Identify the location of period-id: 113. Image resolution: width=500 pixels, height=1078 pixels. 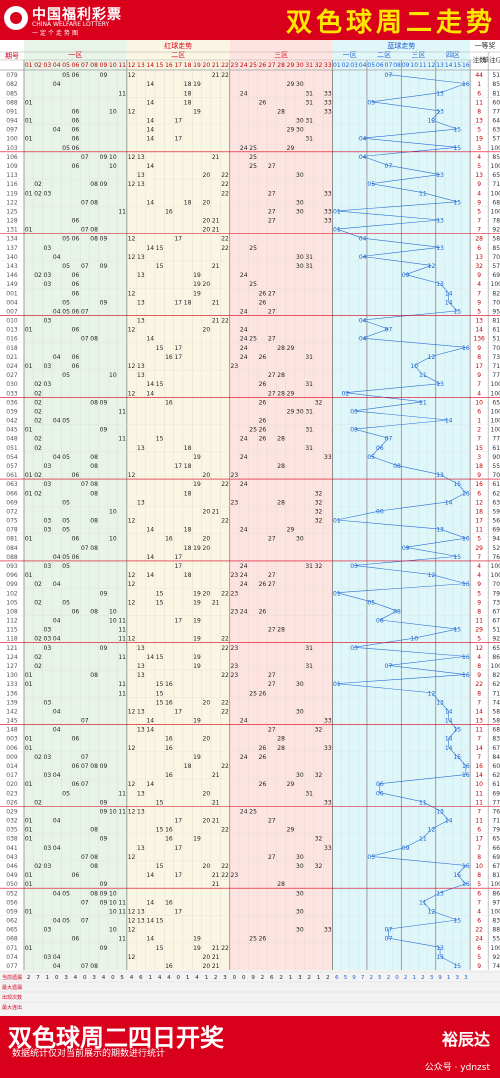
(12, 175).